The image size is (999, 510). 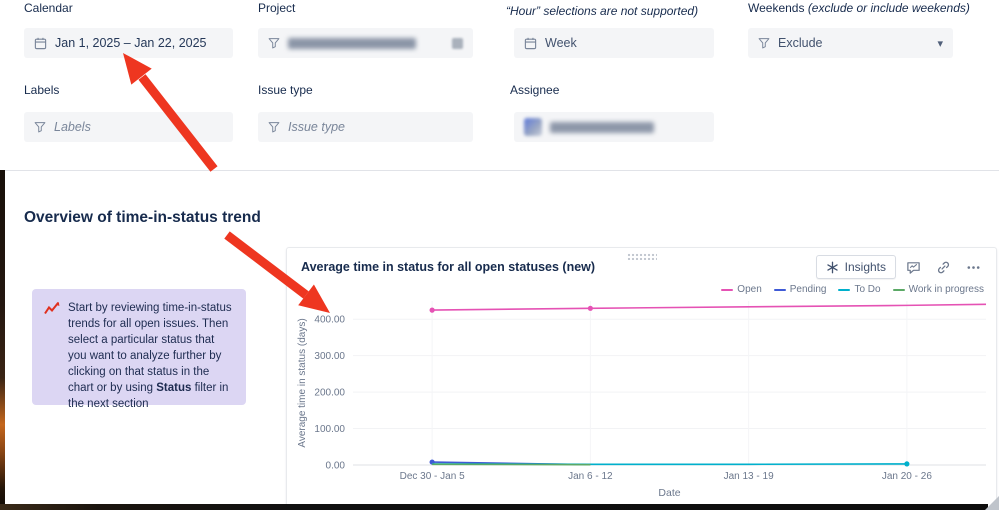 I want to click on more-button, so click(x=973, y=267).